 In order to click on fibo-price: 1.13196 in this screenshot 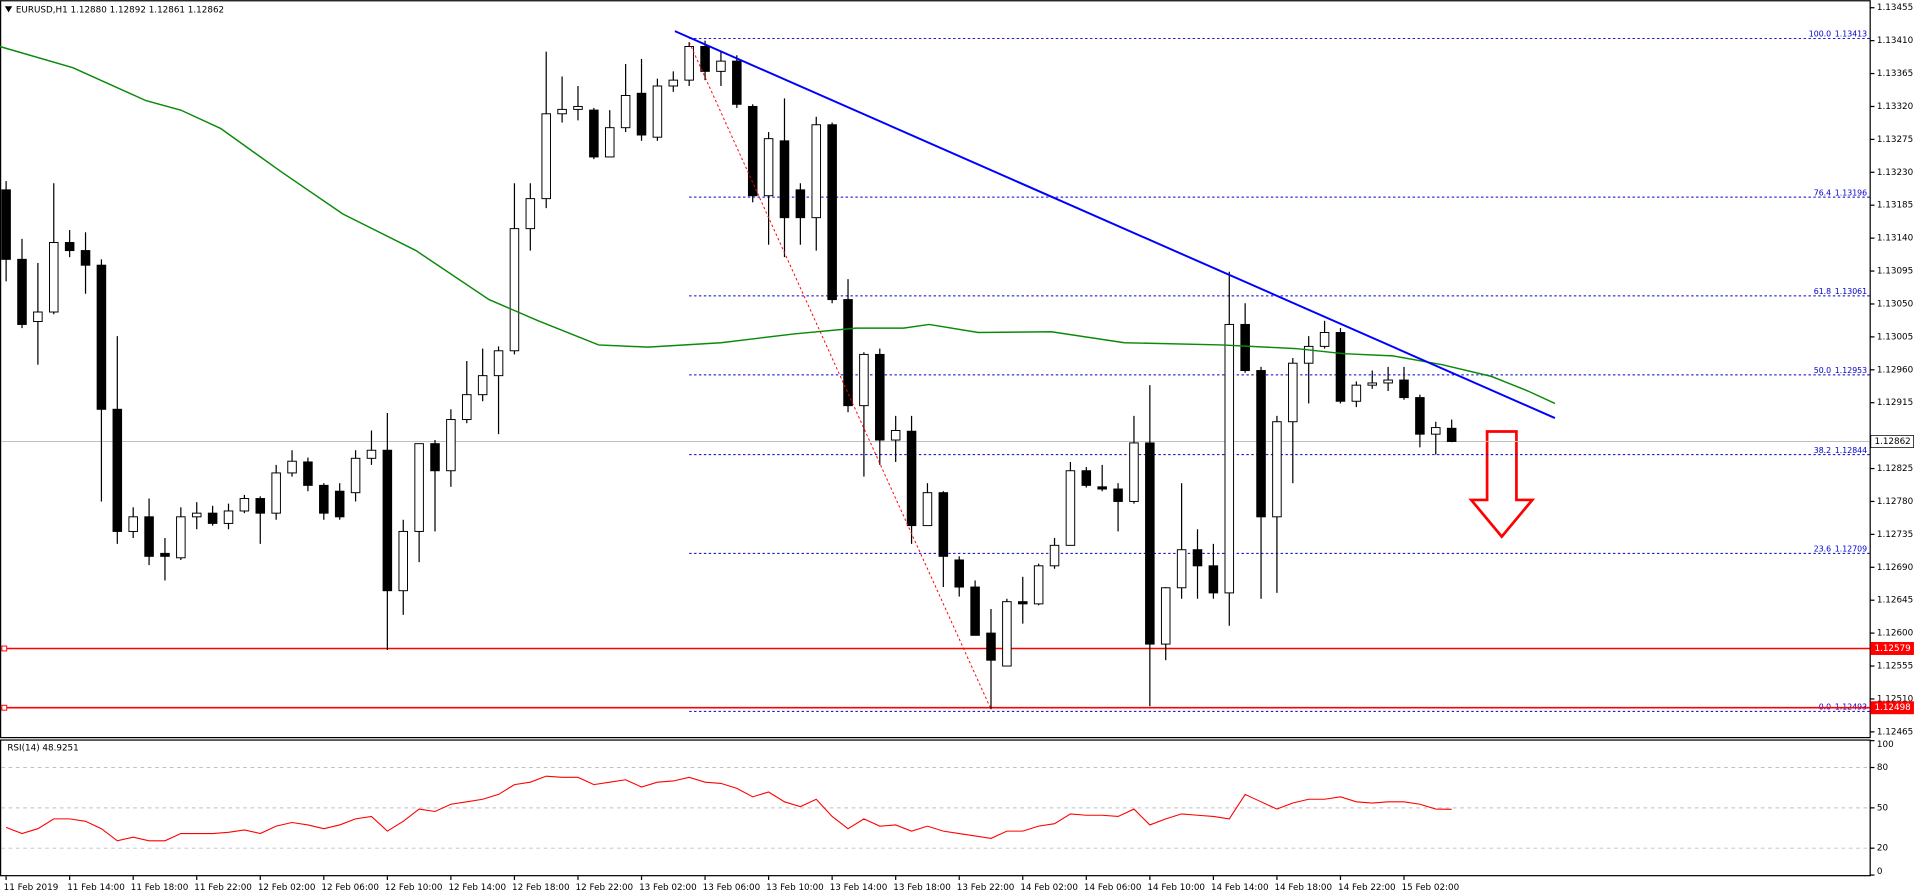, I will do `click(1851, 192)`.